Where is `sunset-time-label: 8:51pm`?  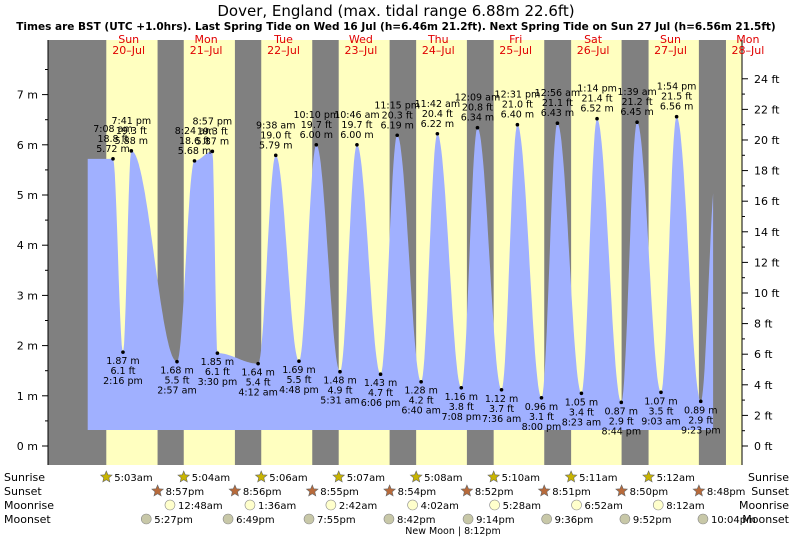
sunset-time-label: 8:51pm is located at coordinates (571, 492).